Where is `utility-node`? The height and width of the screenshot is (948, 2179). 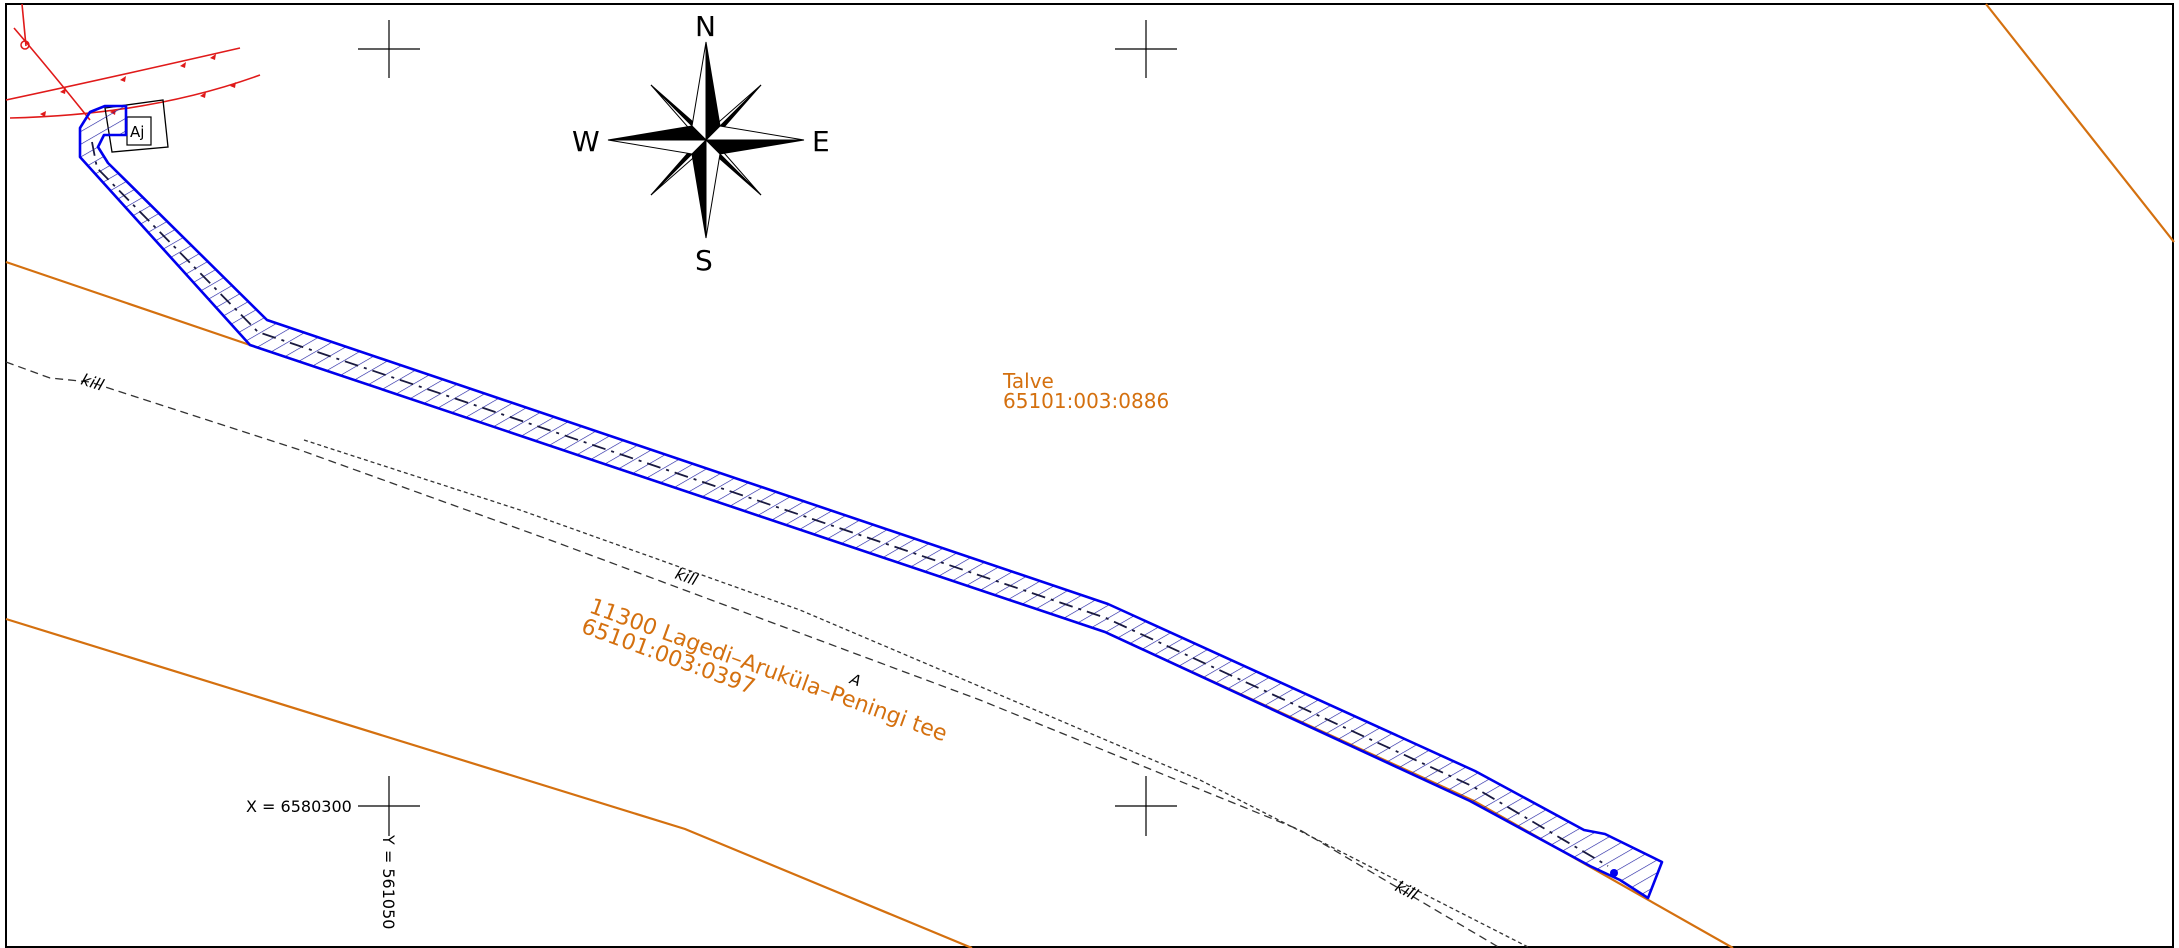
utility-node is located at coordinates (25, 45).